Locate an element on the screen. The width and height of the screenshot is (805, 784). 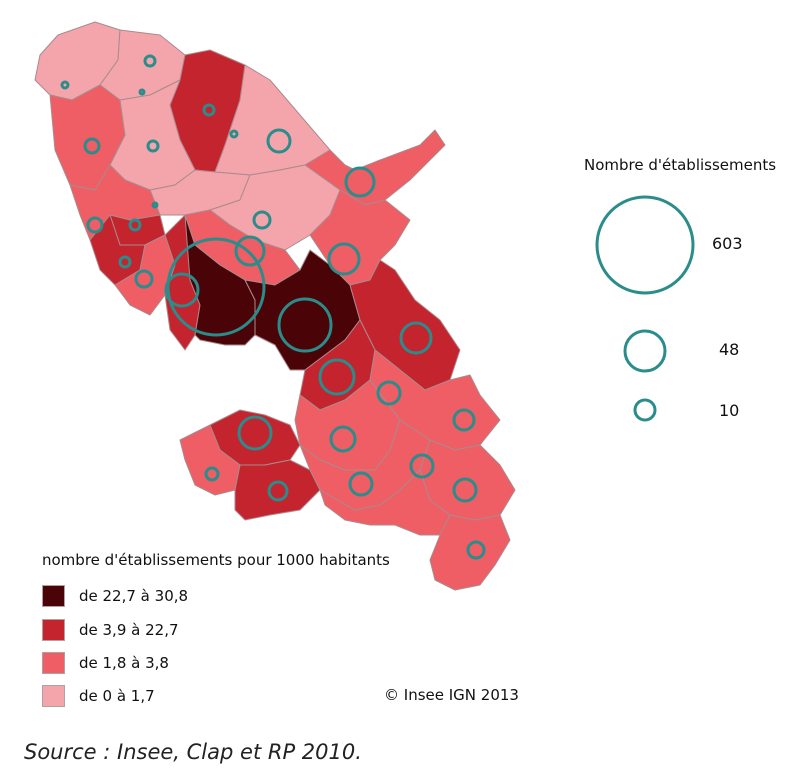
legend-row-class-1: de 22,7 à 30,8 is located at coordinates (115, 596).